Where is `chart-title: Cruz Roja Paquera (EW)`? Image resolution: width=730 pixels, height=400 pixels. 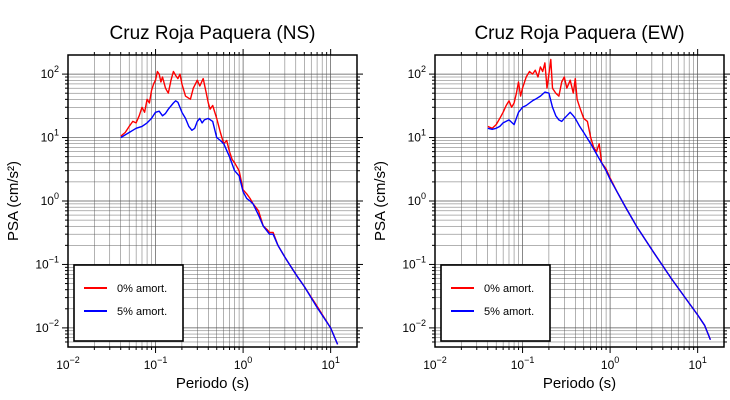 chart-title: Cruz Roja Paquera (EW) is located at coordinates (579, 33).